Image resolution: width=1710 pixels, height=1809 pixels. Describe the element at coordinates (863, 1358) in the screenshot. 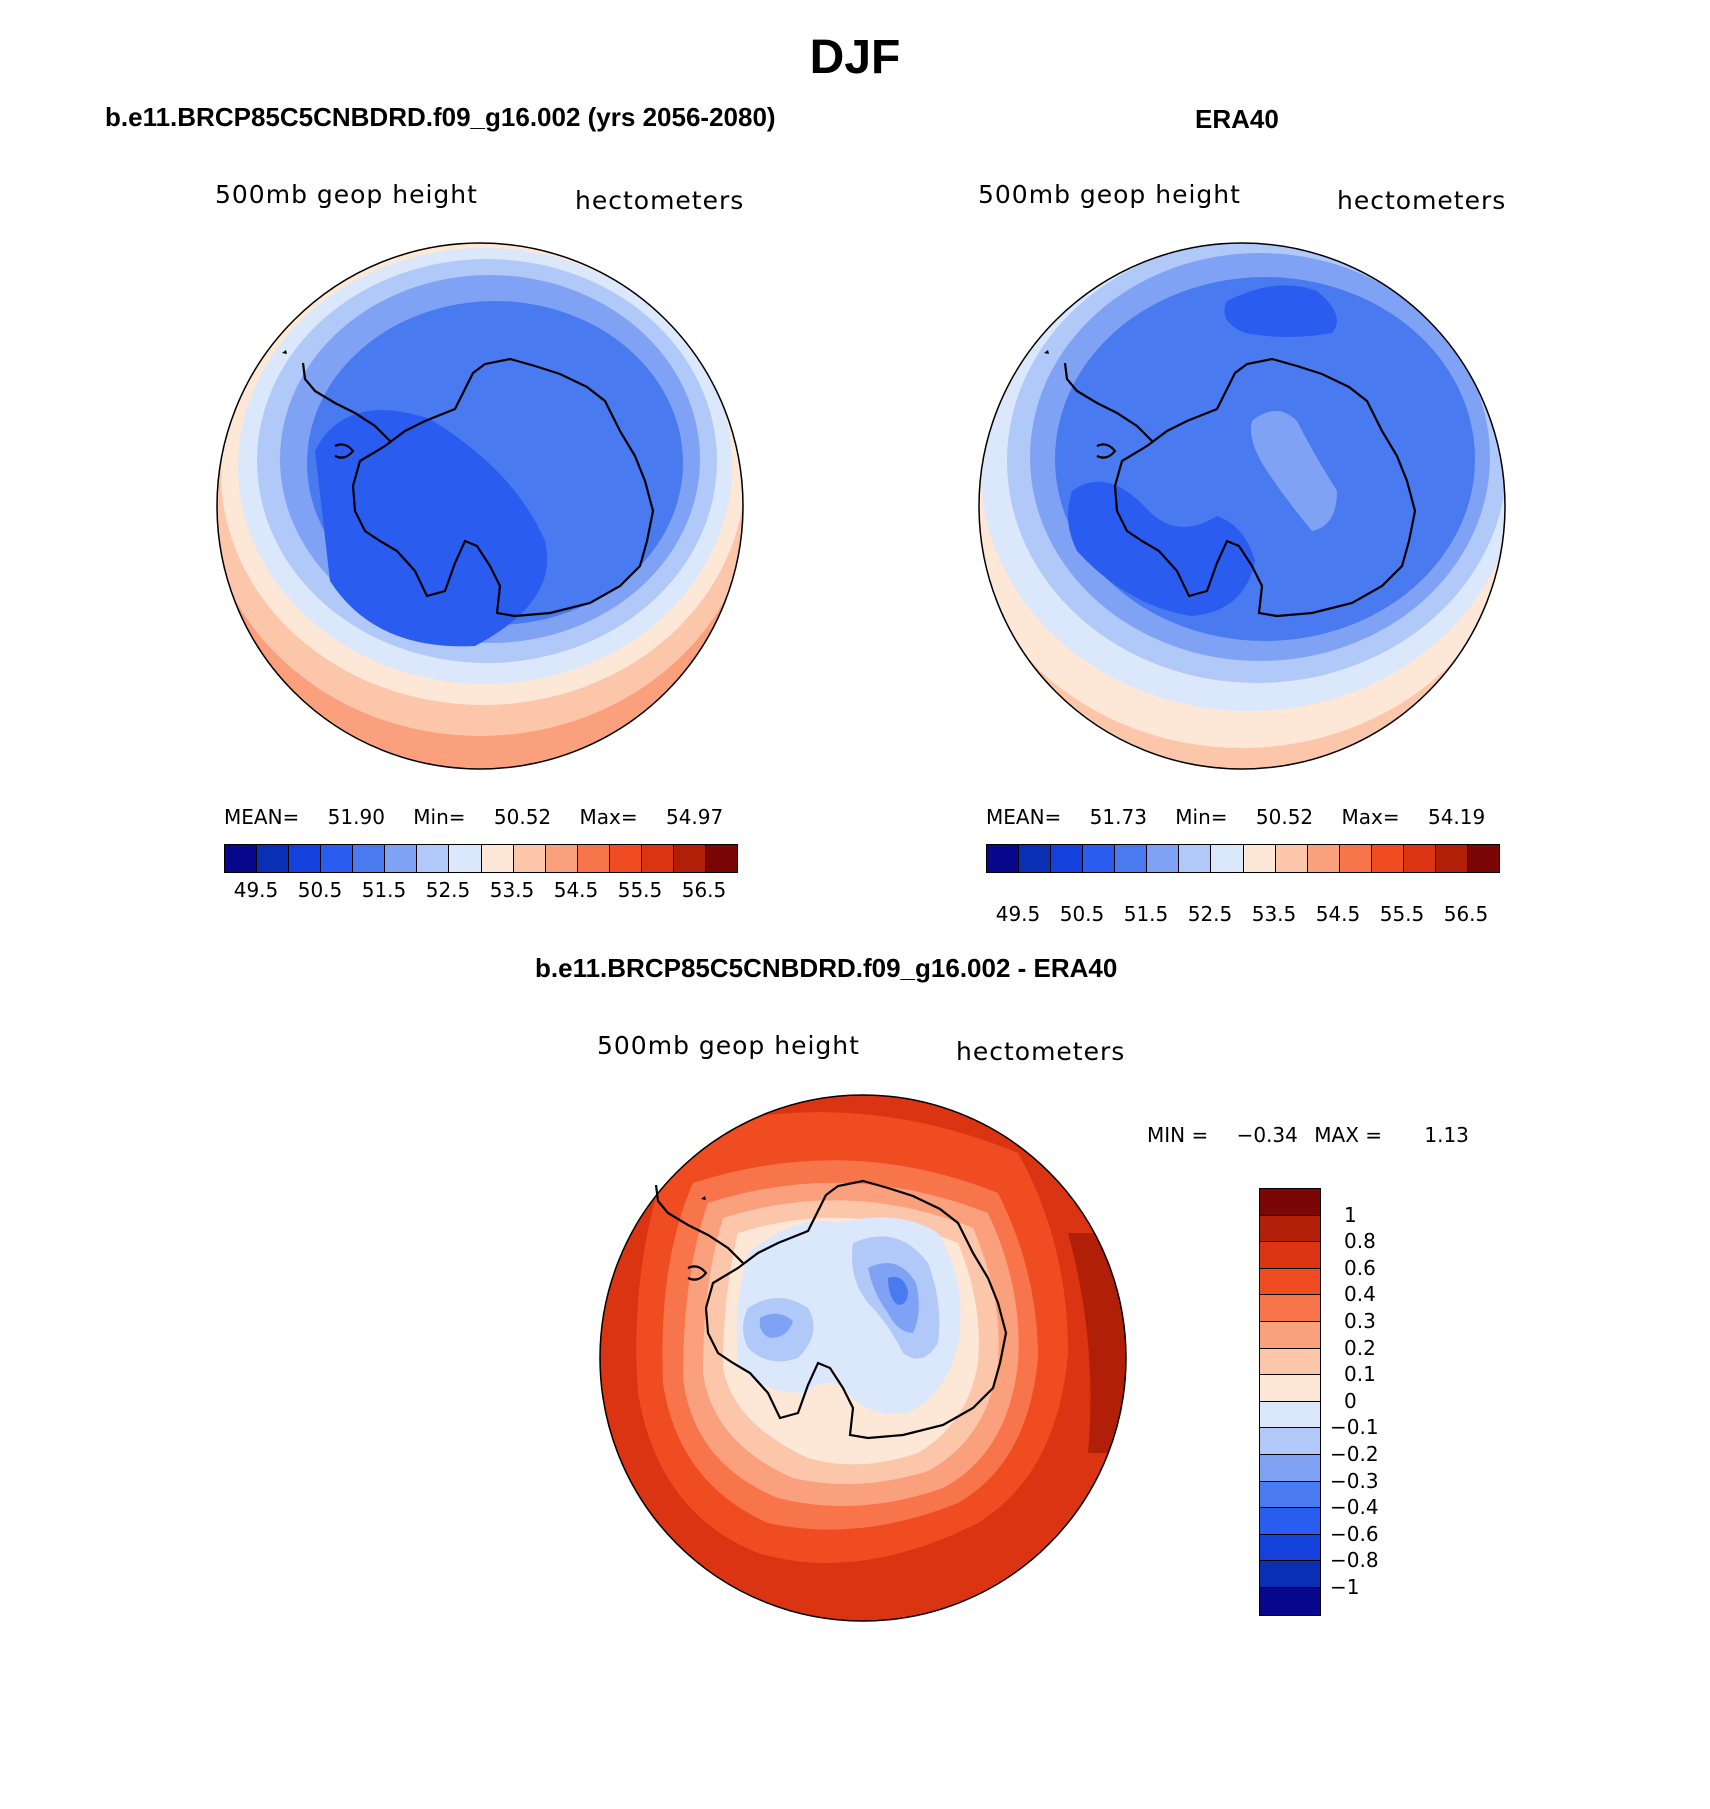

I see `diff-polar-map` at that location.